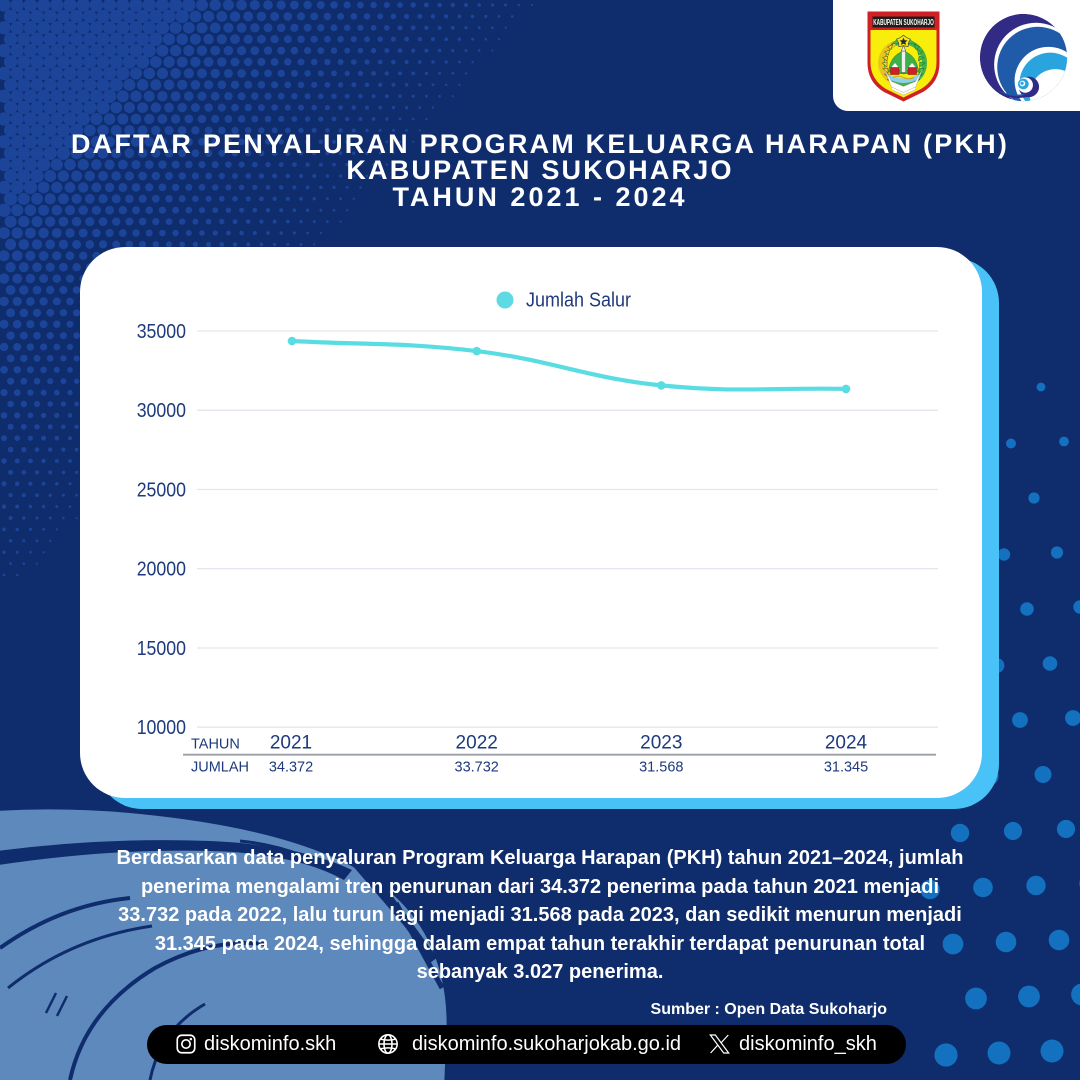 The image size is (1080, 1080). I want to click on svg-text: 31.345, so click(846, 768).